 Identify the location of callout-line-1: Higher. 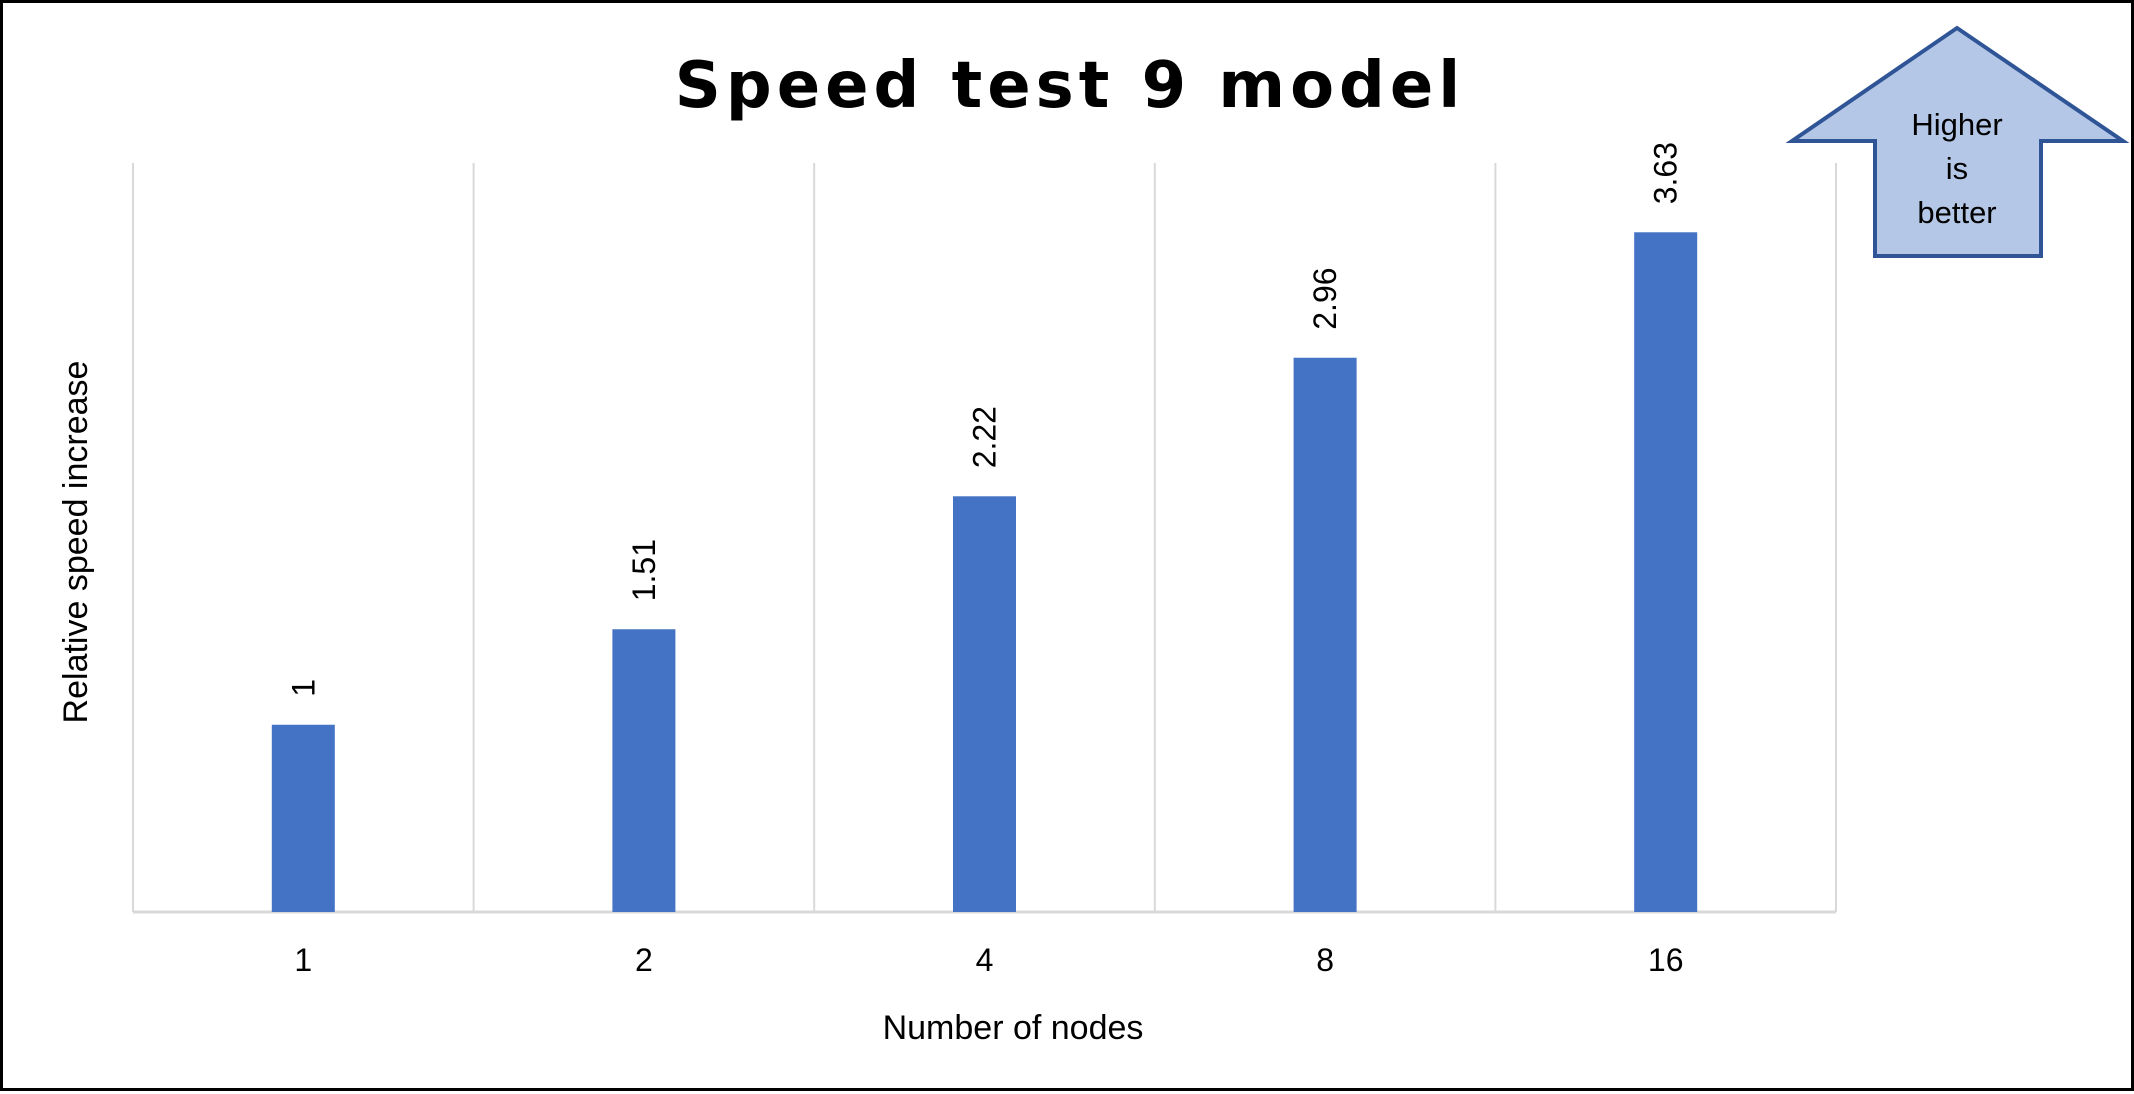
(1956, 124).